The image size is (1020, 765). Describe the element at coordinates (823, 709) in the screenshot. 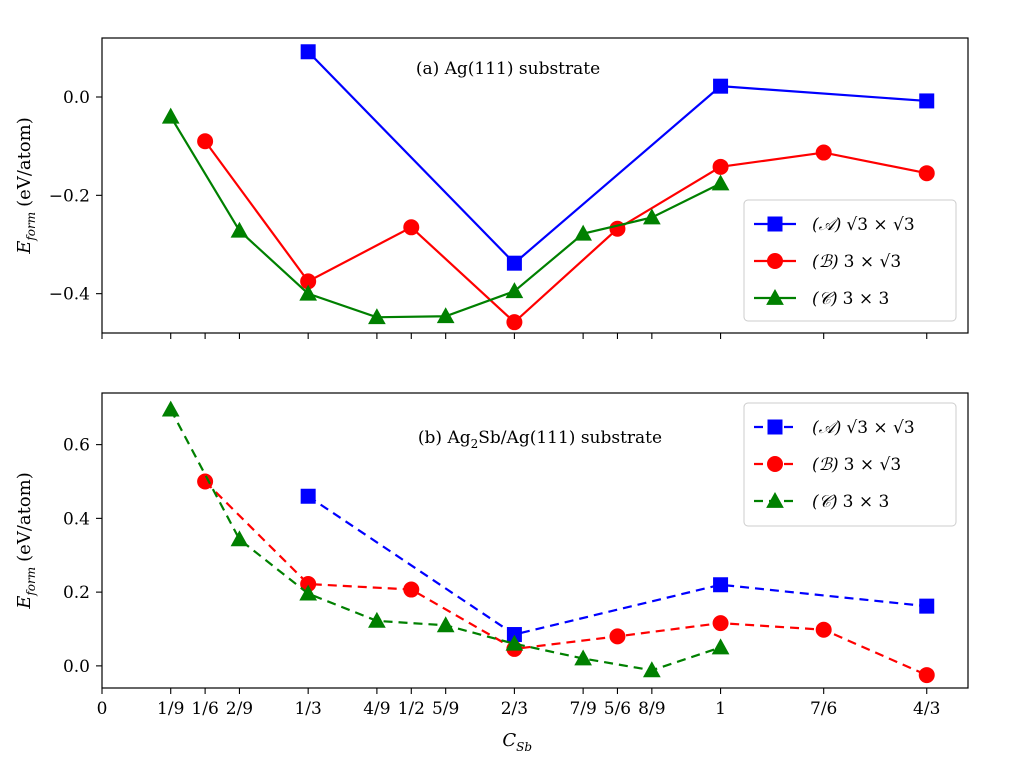

I see `x-tick-label: 7/6` at that location.